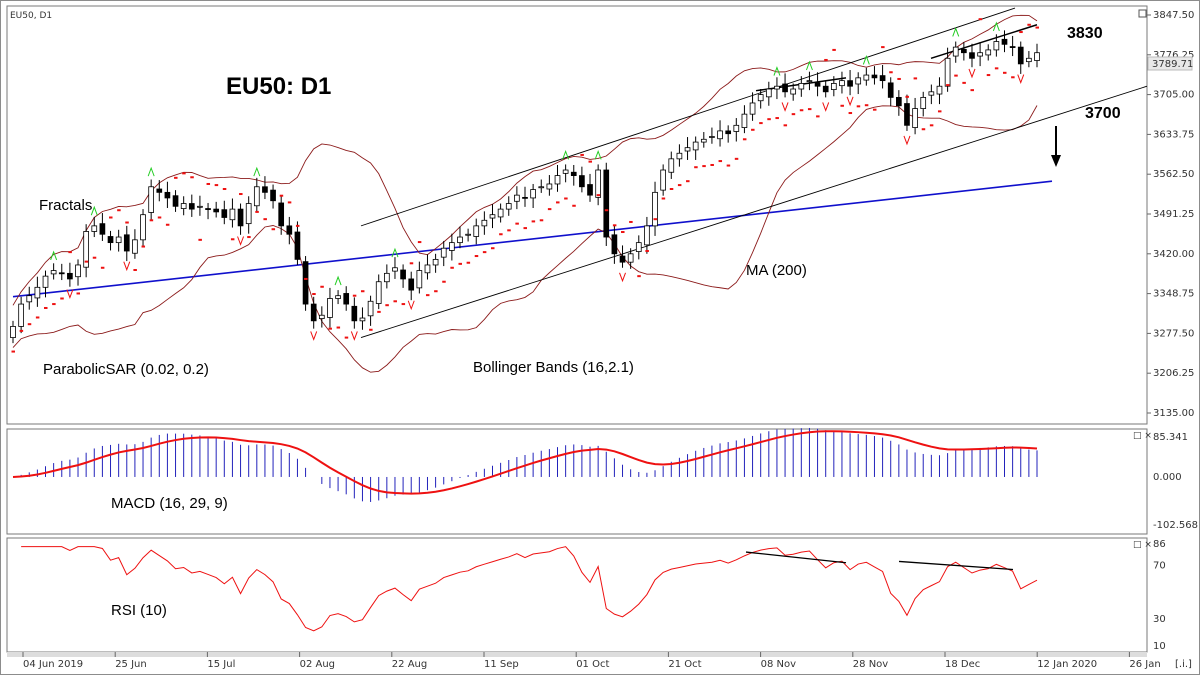 This screenshot has width=1200, height=675. Describe the element at coordinates (278, 86) in the screenshot. I see `chart-title: EU50: D1` at that location.